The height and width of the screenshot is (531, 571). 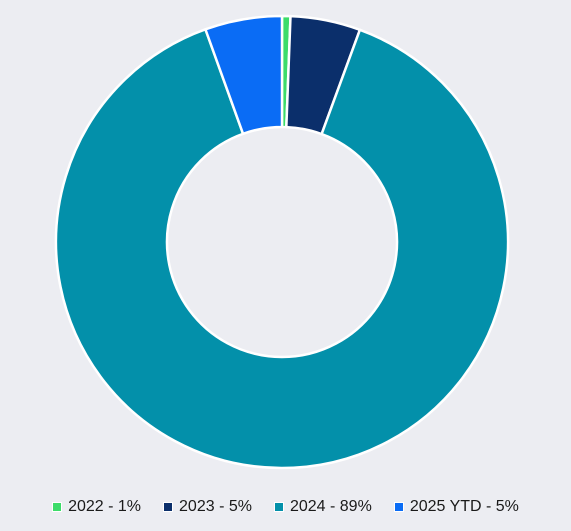 What do you see at coordinates (244, 75) in the screenshot?
I see `donut-slice-2025-ytd` at bounding box center [244, 75].